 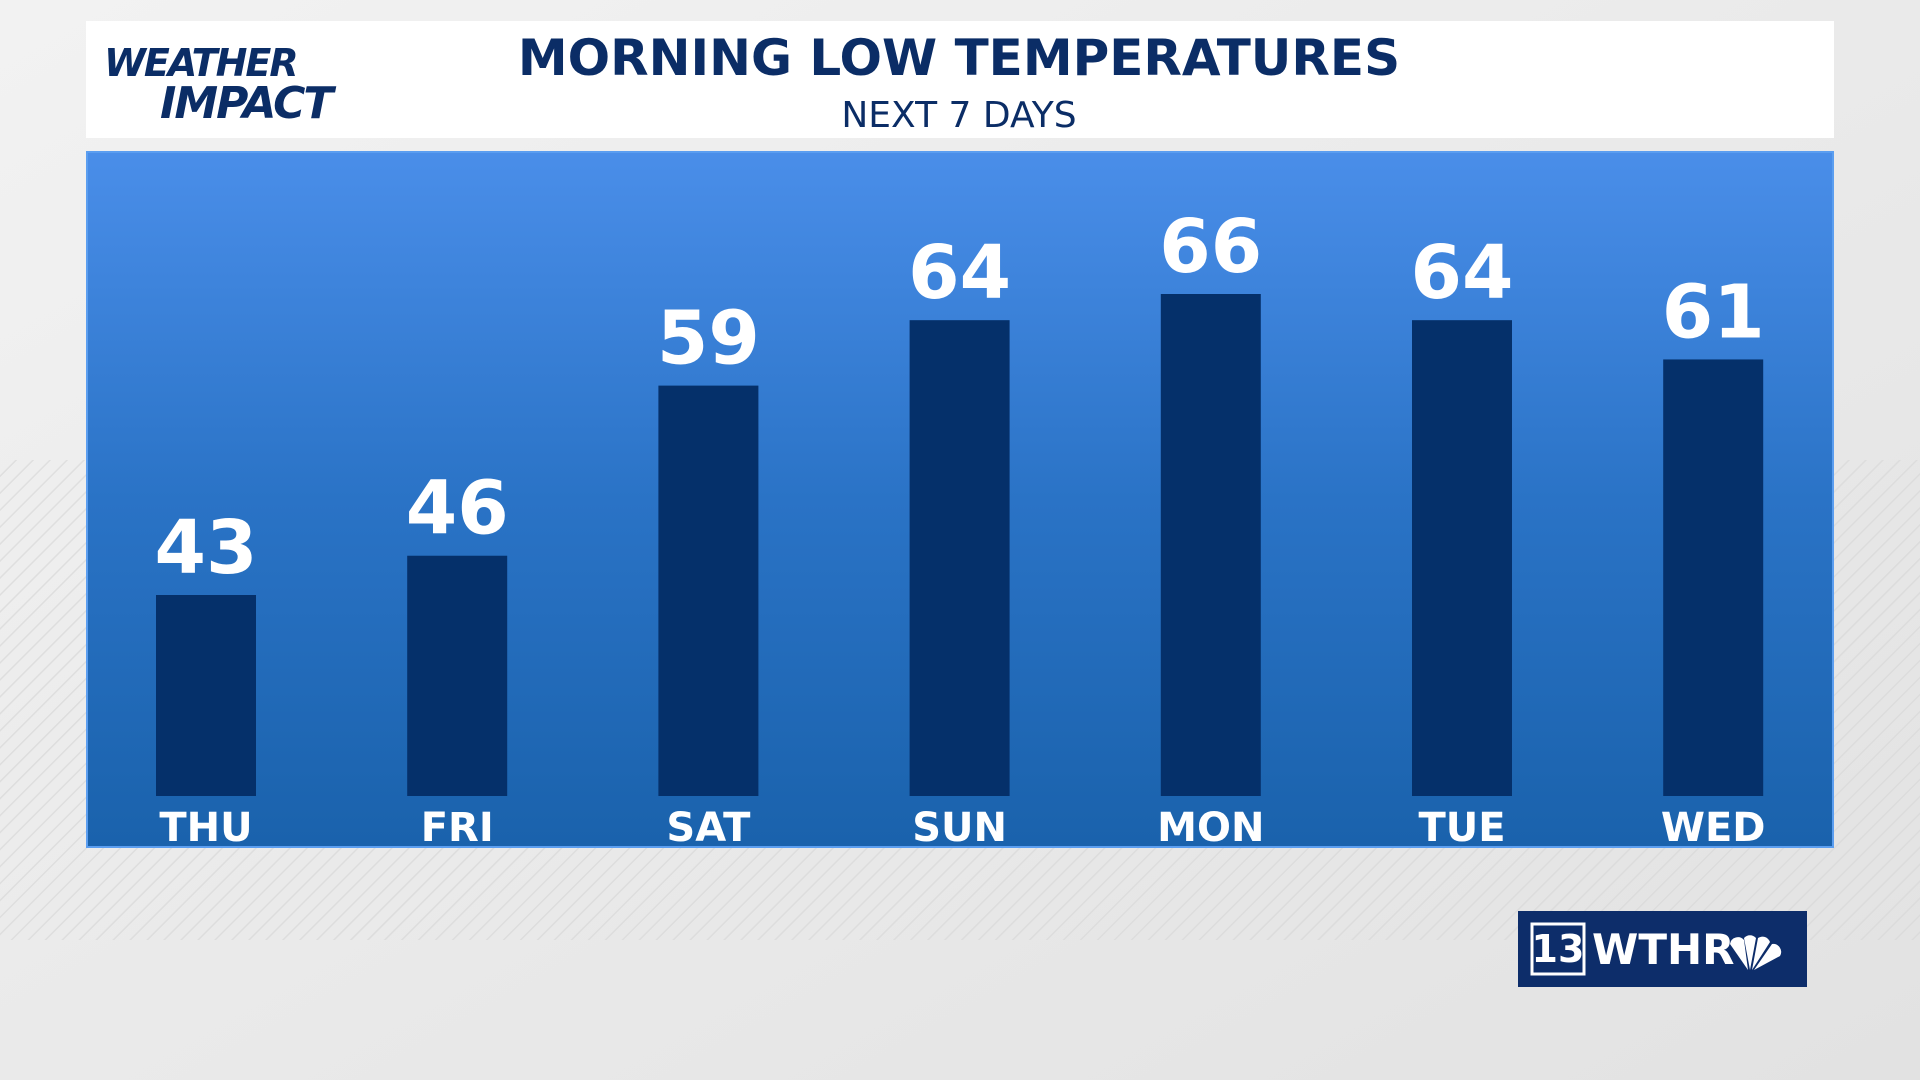 I want to click on x-tick-label: WED, so click(x=1713, y=828).